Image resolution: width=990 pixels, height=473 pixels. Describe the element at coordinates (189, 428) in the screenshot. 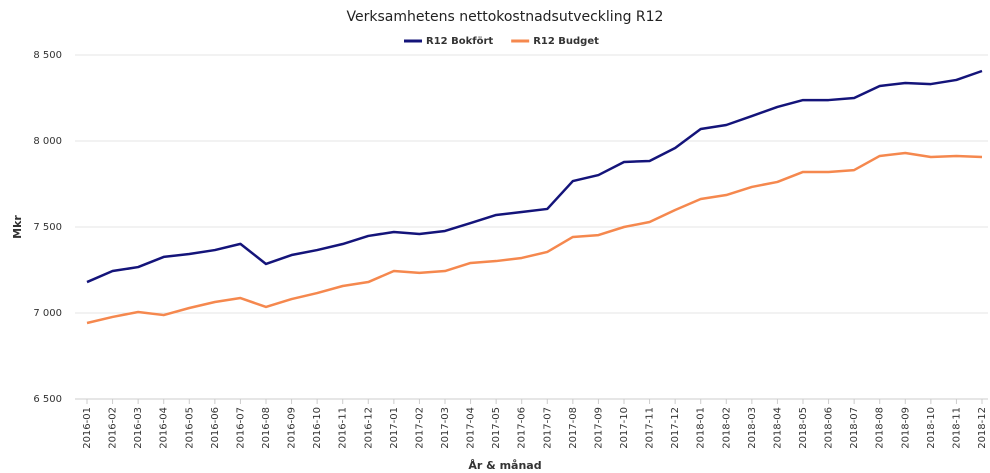

I see `x-tick-label: 2016-05` at that location.